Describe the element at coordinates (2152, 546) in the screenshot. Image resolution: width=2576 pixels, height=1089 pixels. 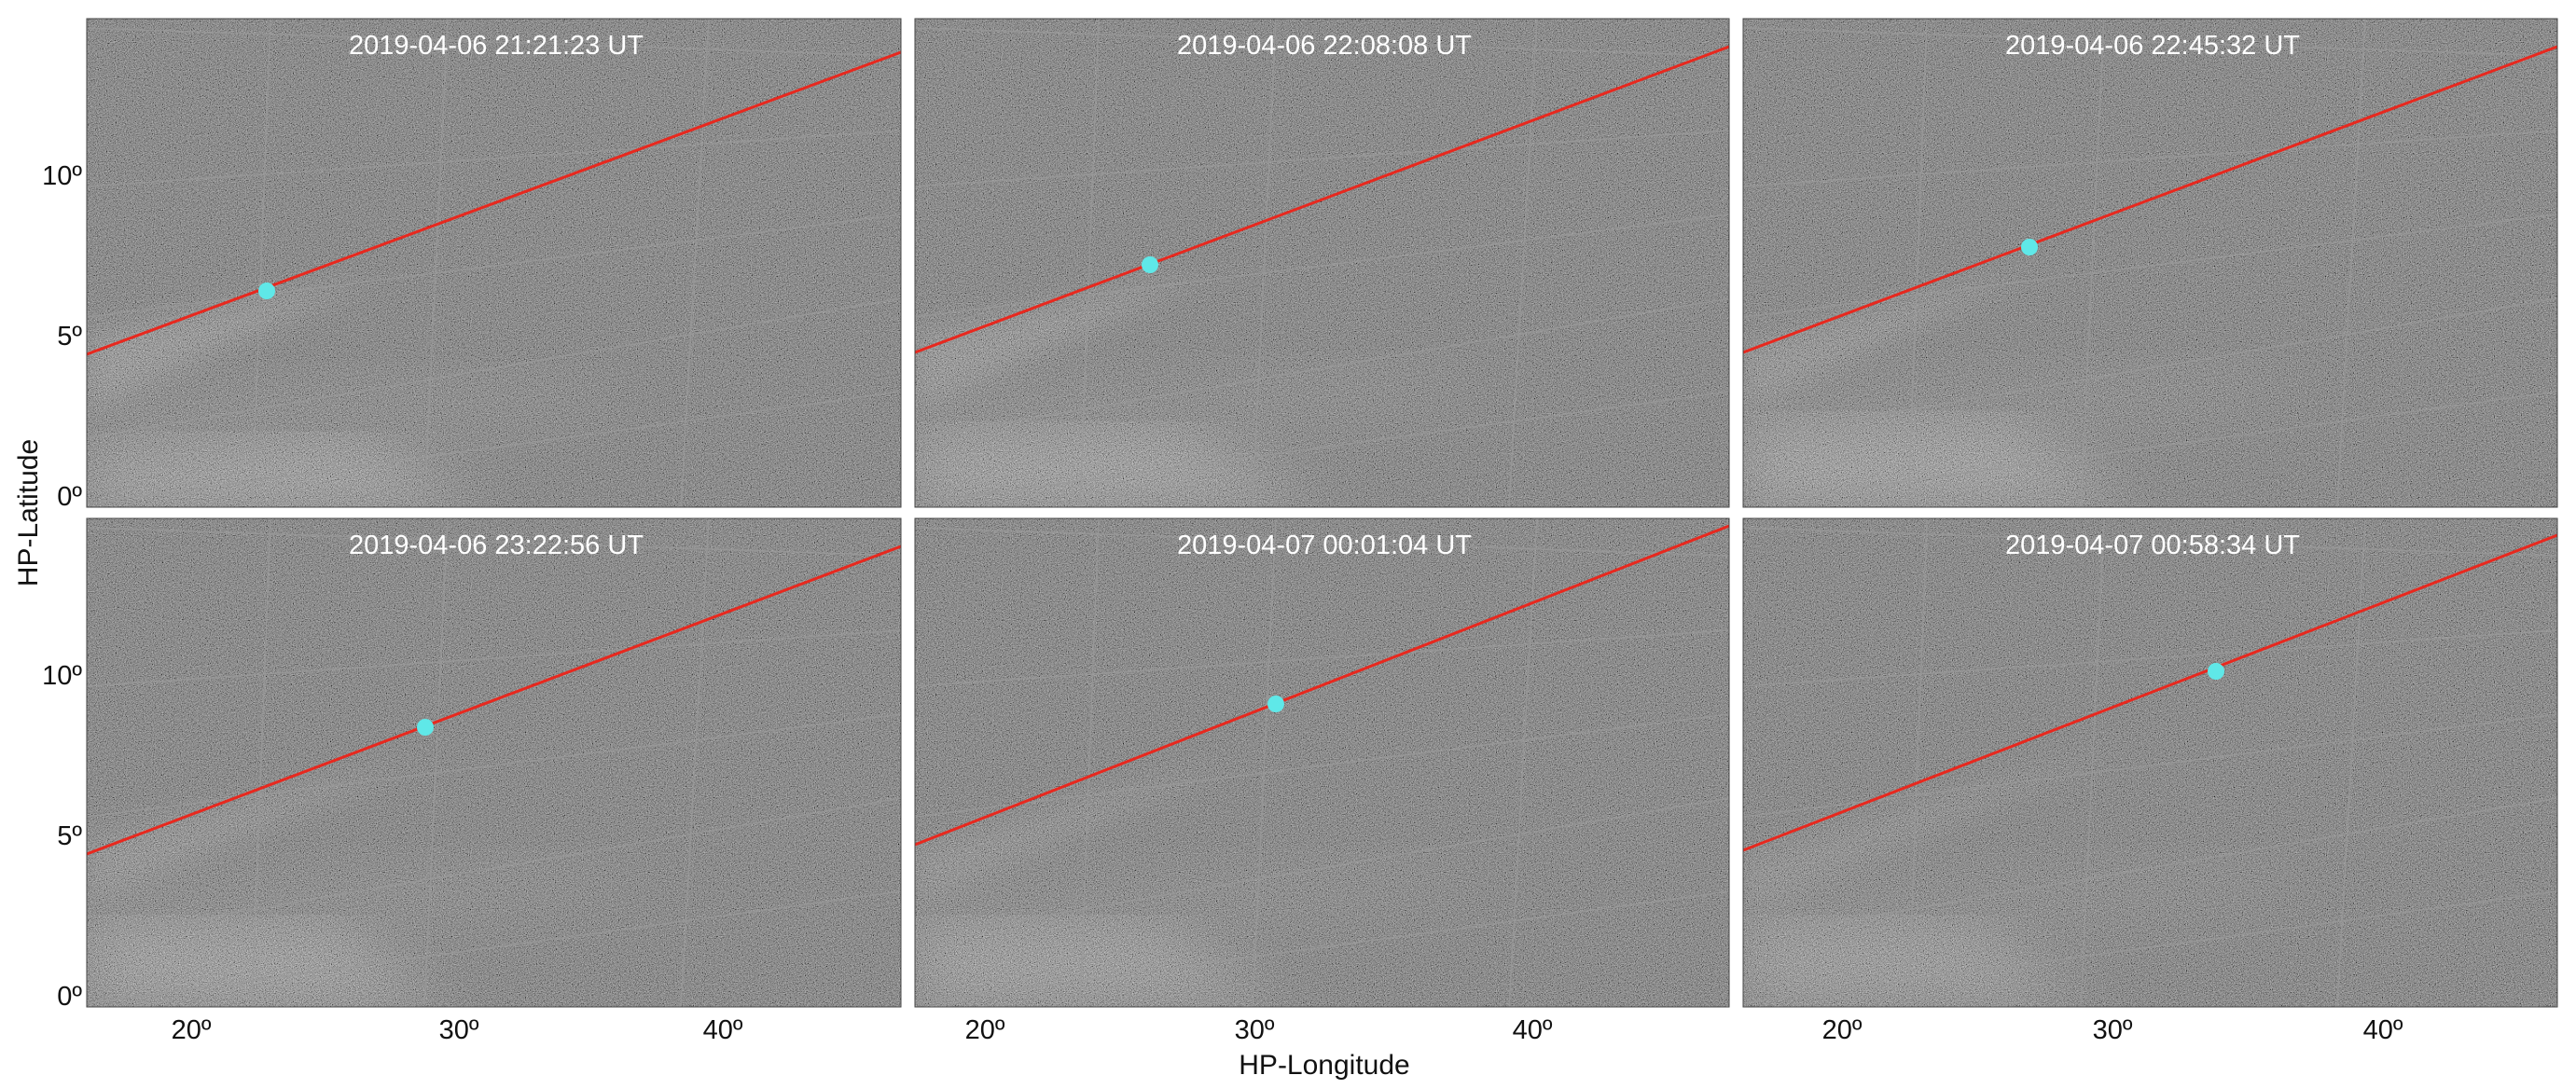
I see `panel-title: 2019-04-07 00:58:34 UT` at that location.